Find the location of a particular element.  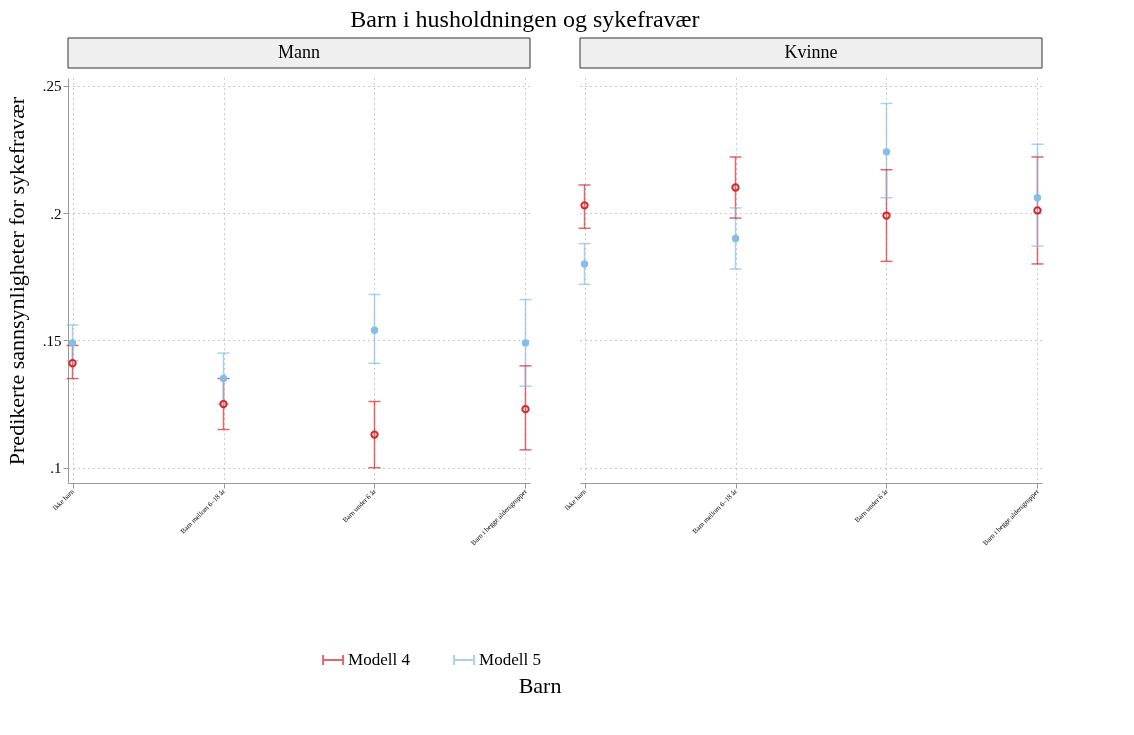

chart-subtitle: Kvinne is located at coordinates (811, 52).